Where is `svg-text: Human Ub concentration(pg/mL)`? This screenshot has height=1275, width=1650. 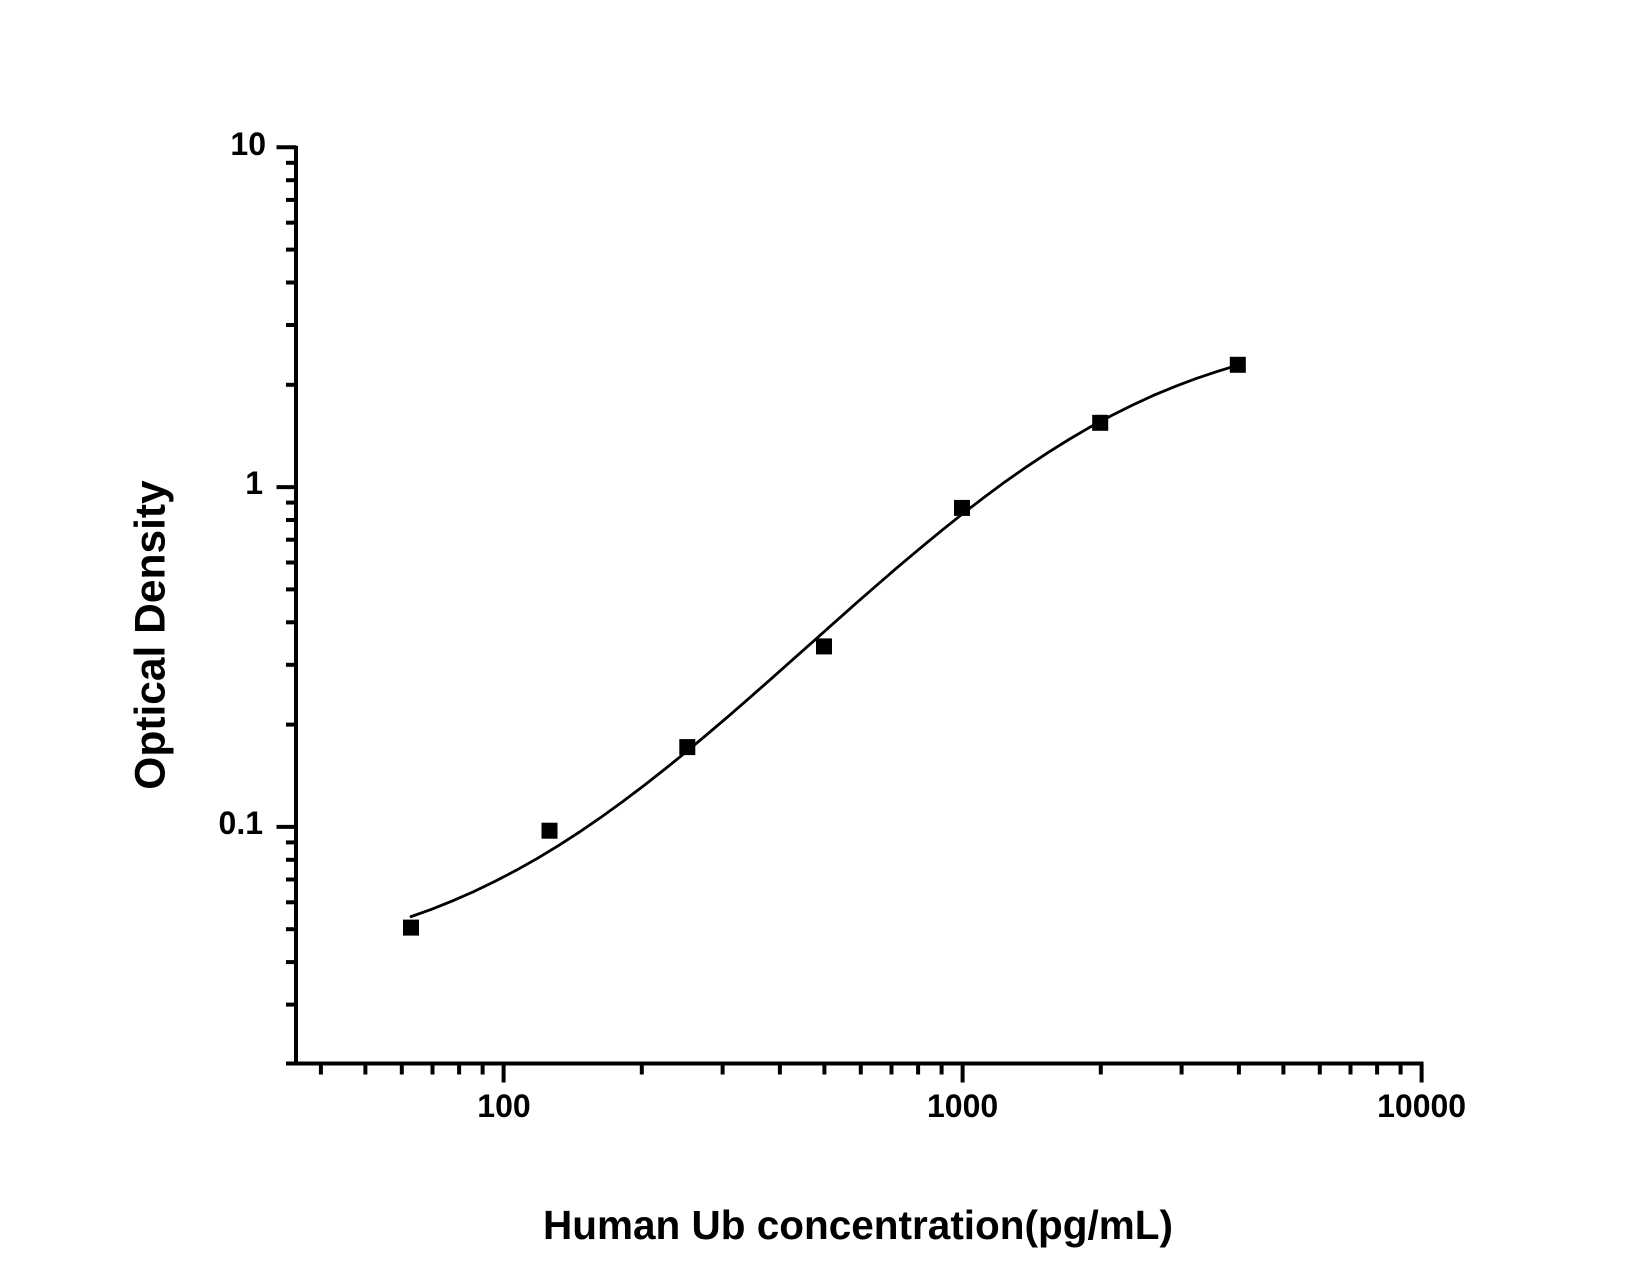 svg-text: Human Ub concentration(pg/mL) is located at coordinates (858, 1225).